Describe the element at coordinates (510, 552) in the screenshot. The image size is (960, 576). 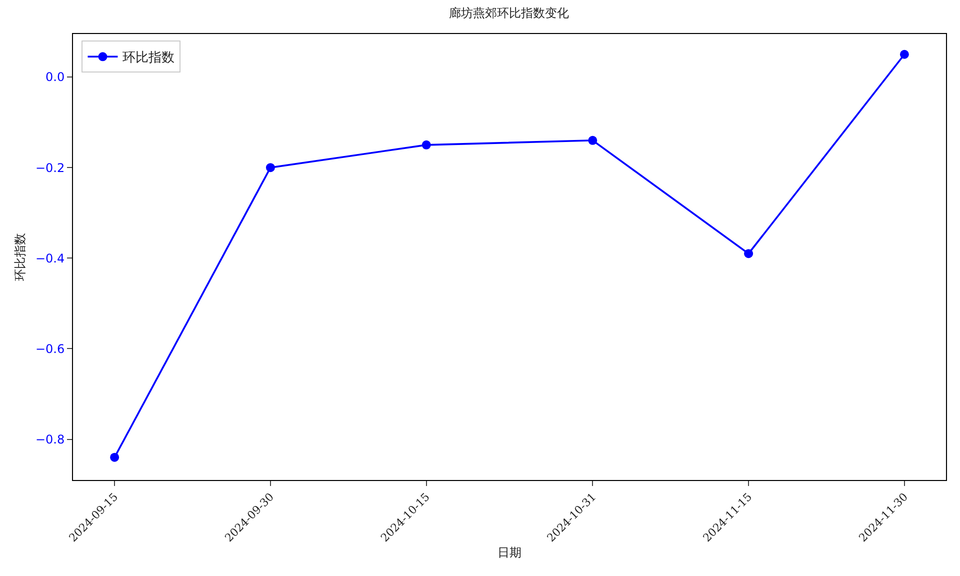
I see `x-axis-title: 日期` at that location.